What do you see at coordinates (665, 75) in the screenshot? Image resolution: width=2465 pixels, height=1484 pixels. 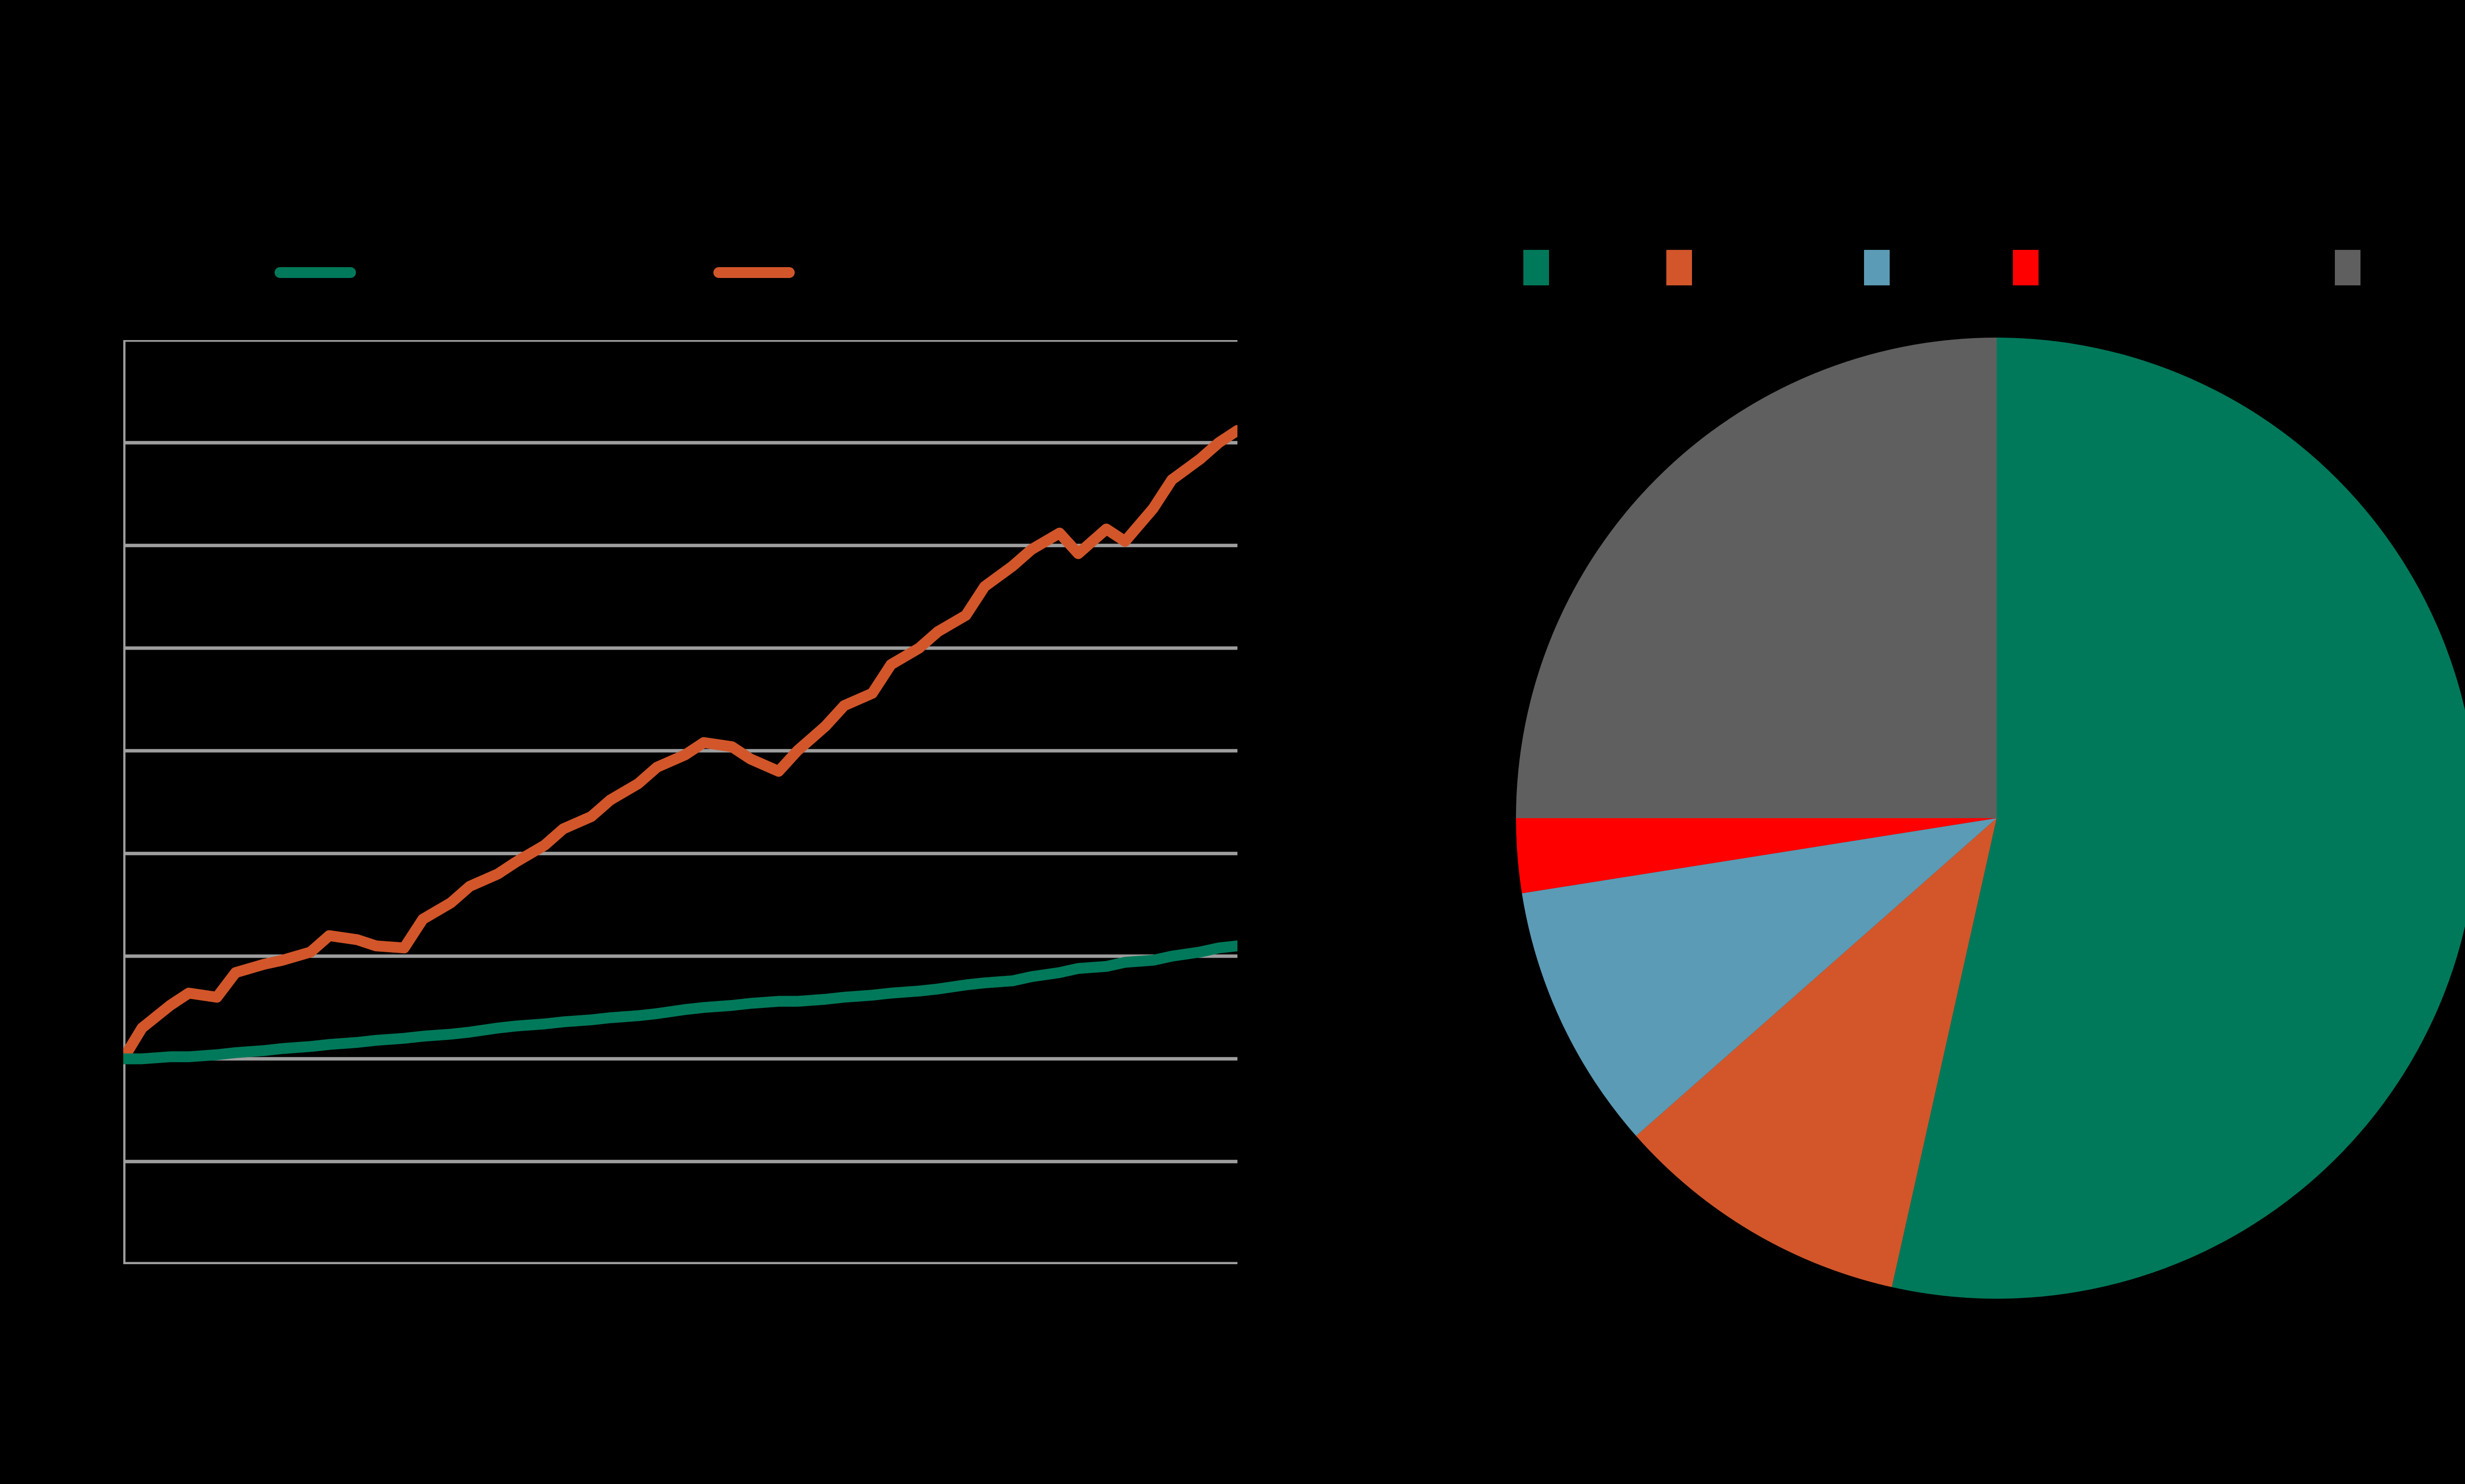 I see `line-chart-title-line1: U.S. Economy` at bounding box center [665, 75].